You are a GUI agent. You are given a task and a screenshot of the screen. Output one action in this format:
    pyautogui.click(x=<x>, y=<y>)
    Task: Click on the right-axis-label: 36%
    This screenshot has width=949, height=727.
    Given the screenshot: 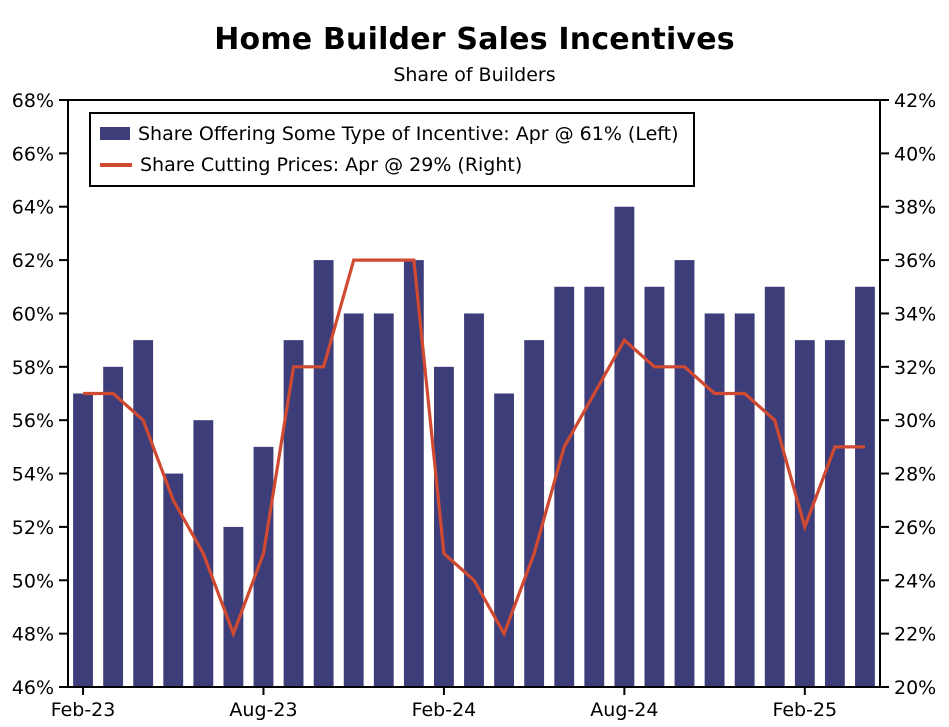 What is the action you would take?
    pyautogui.click(x=915, y=261)
    